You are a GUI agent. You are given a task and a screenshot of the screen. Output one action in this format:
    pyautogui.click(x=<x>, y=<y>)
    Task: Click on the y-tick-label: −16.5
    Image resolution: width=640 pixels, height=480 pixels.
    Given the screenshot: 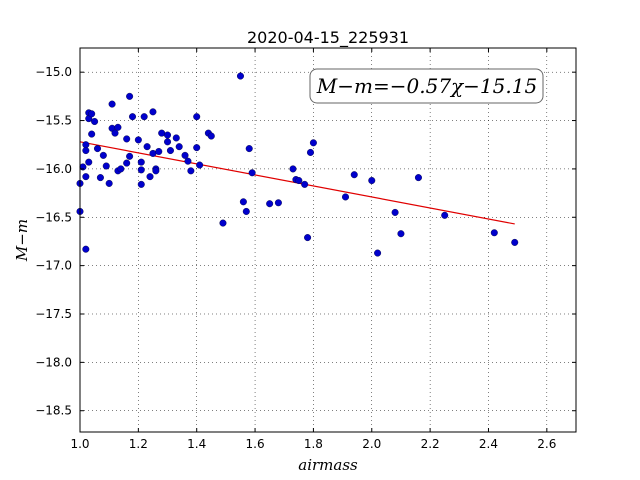 What is the action you would take?
    pyautogui.click(x=53, y=217)
    